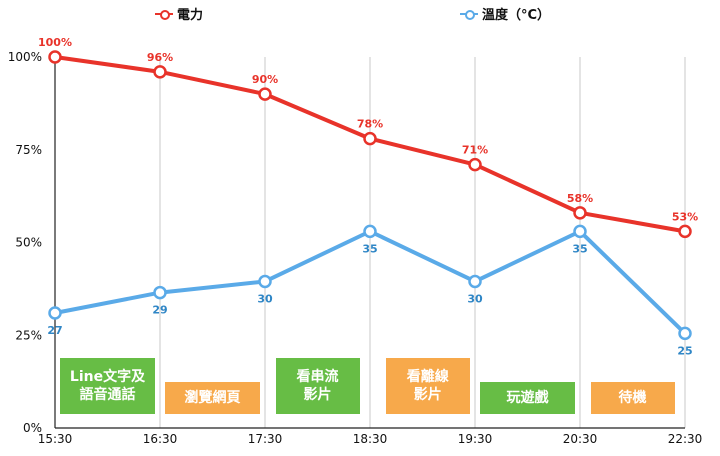  I want to click on legend-swatch-power, so click(164, 14).